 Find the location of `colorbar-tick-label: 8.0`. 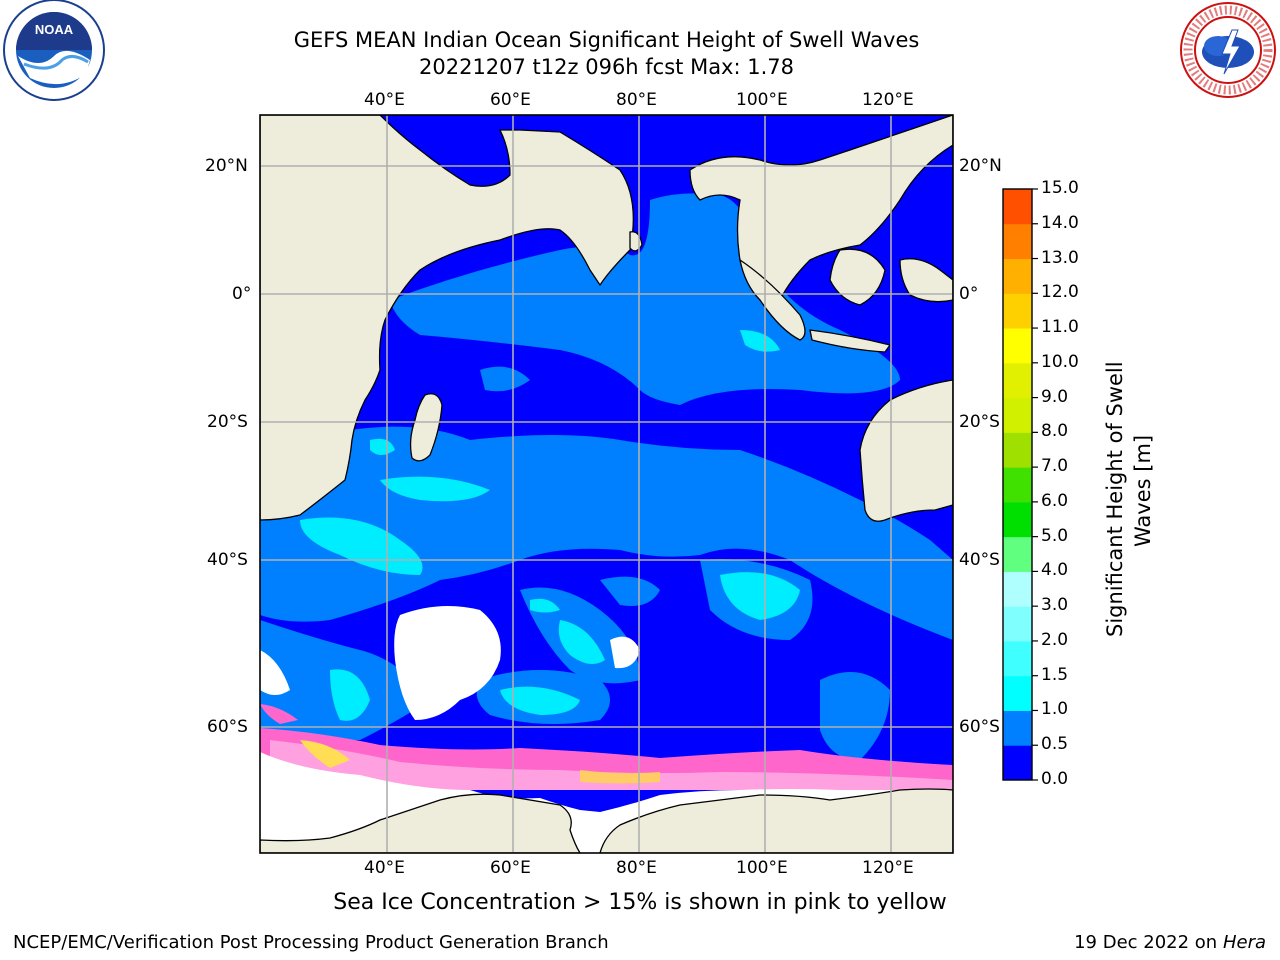

colorbar-tick-label: 8.0 is located at coordinates (1055, 431).